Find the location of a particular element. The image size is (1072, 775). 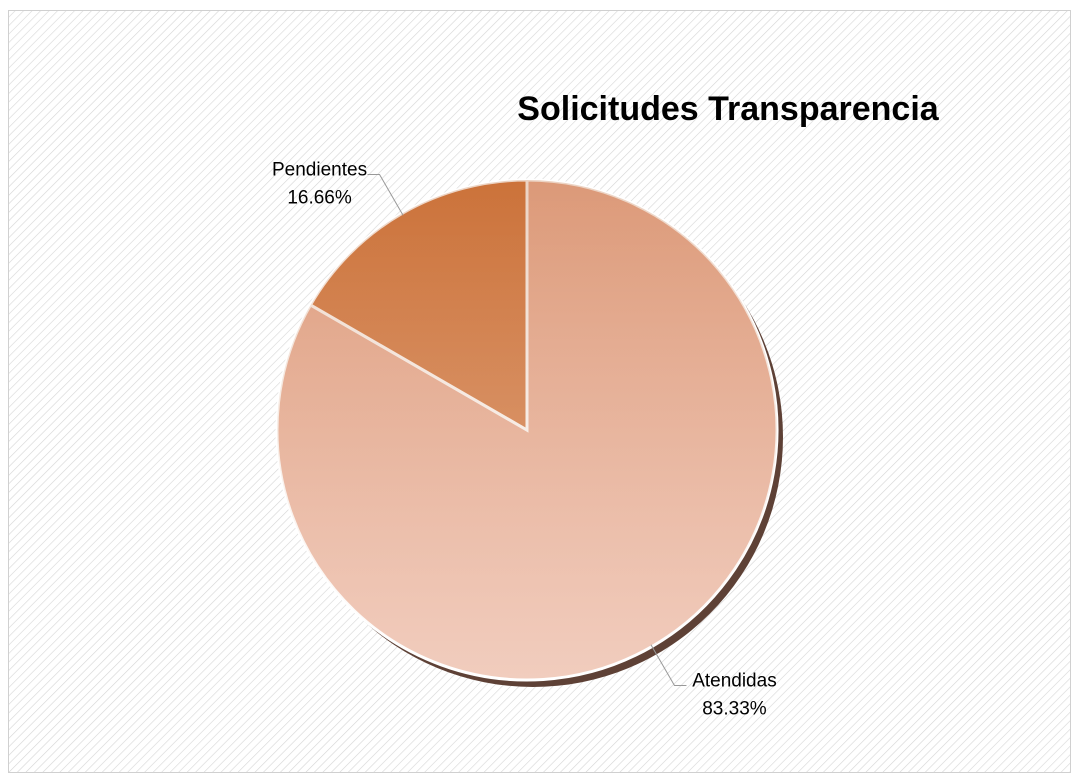

slice-label: Atendidas is located at coordinates (734, 681).